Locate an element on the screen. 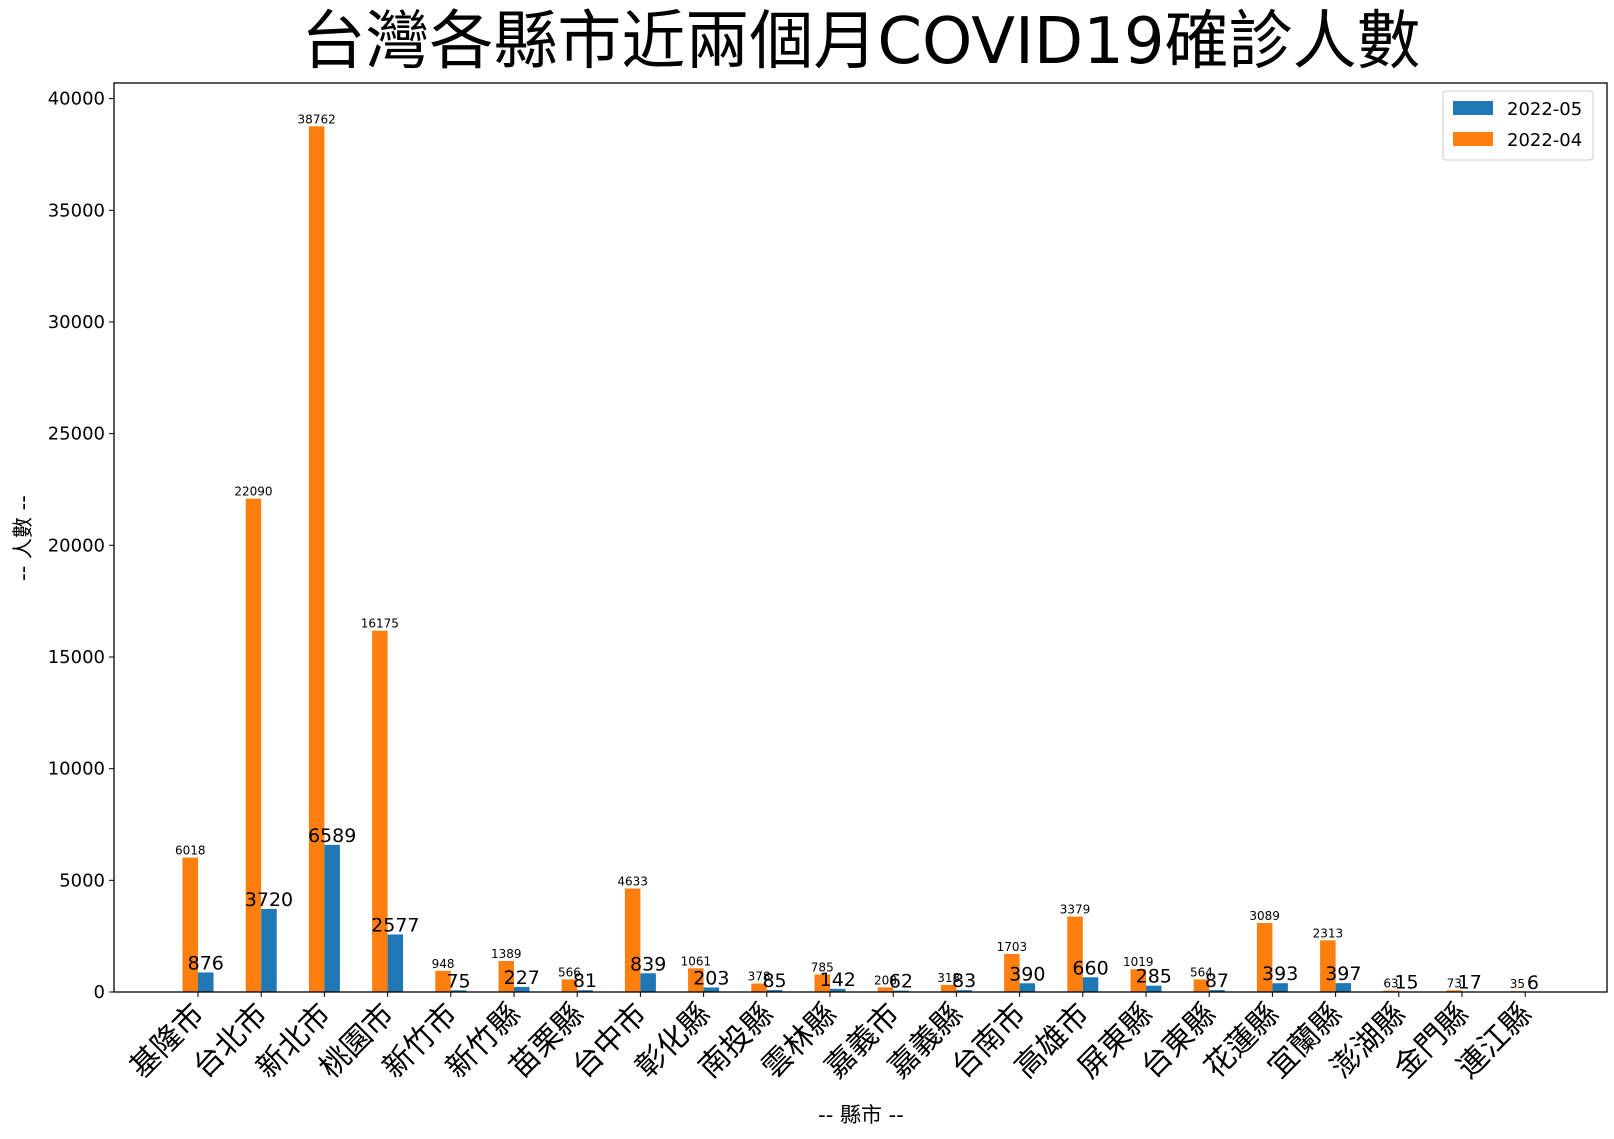 The width and height of the screenshot is (1614, 1139). bar-2022-04-嘉義市 is located at coordinates (885, 989).